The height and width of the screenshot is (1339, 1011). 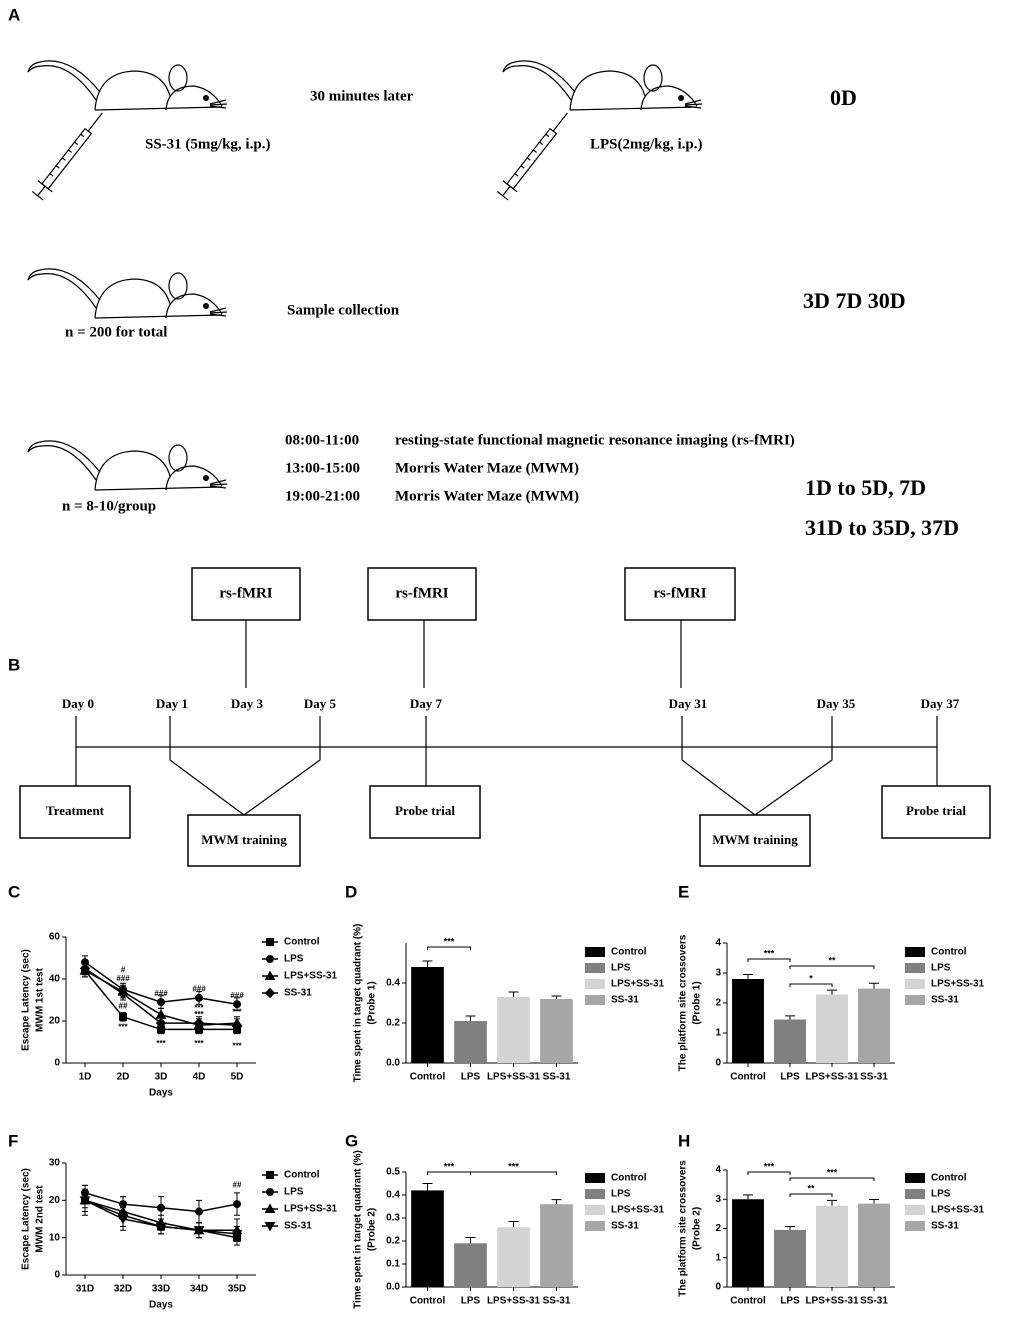 What do you see at coordinates (55, 1163) in the screenshot?
I see `y-tick-label: 30` at bounding box center [55, 1163].